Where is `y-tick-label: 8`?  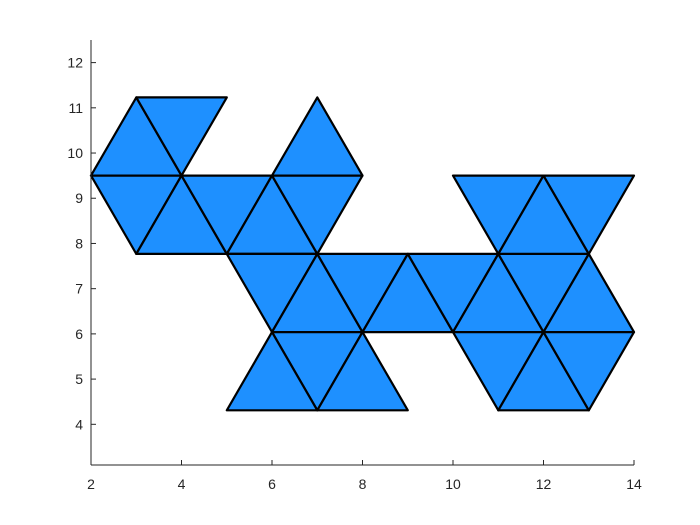
y-tick-label: 8 is located at coordinates (79, 243).